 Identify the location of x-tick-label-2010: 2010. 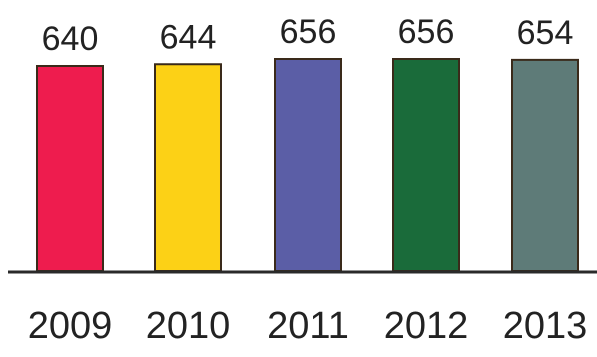
(188, 326).